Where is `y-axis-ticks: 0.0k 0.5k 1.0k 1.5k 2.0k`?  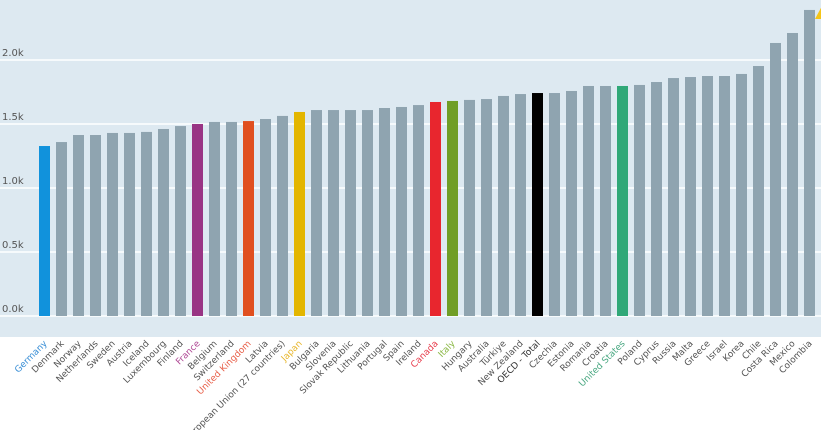 y-axis-ticks: 0.0k 0.5k 1.0k 1.5k 2.0k is located at coordinates (13, 181).